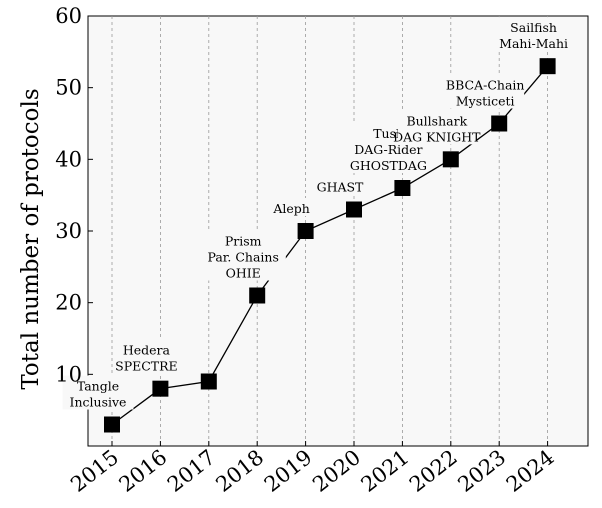 The image size is (602, 508). Describe the element at coordinates (98, 386) in the screenshot. I see `annotation-label: Tangle` at that location.